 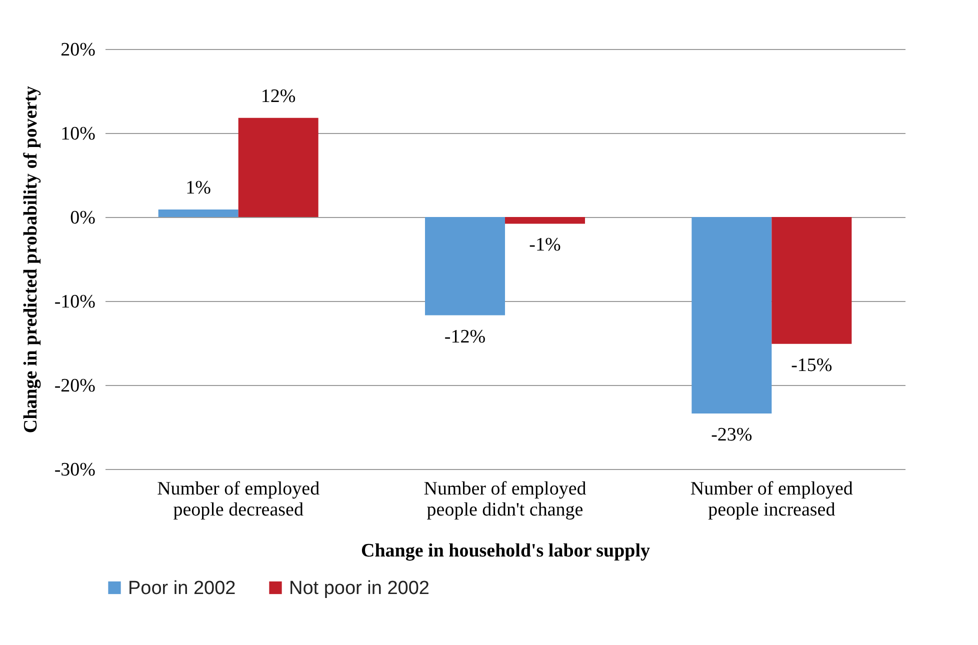 I want to click on data-label: 12%, so click(x=278, y=96).